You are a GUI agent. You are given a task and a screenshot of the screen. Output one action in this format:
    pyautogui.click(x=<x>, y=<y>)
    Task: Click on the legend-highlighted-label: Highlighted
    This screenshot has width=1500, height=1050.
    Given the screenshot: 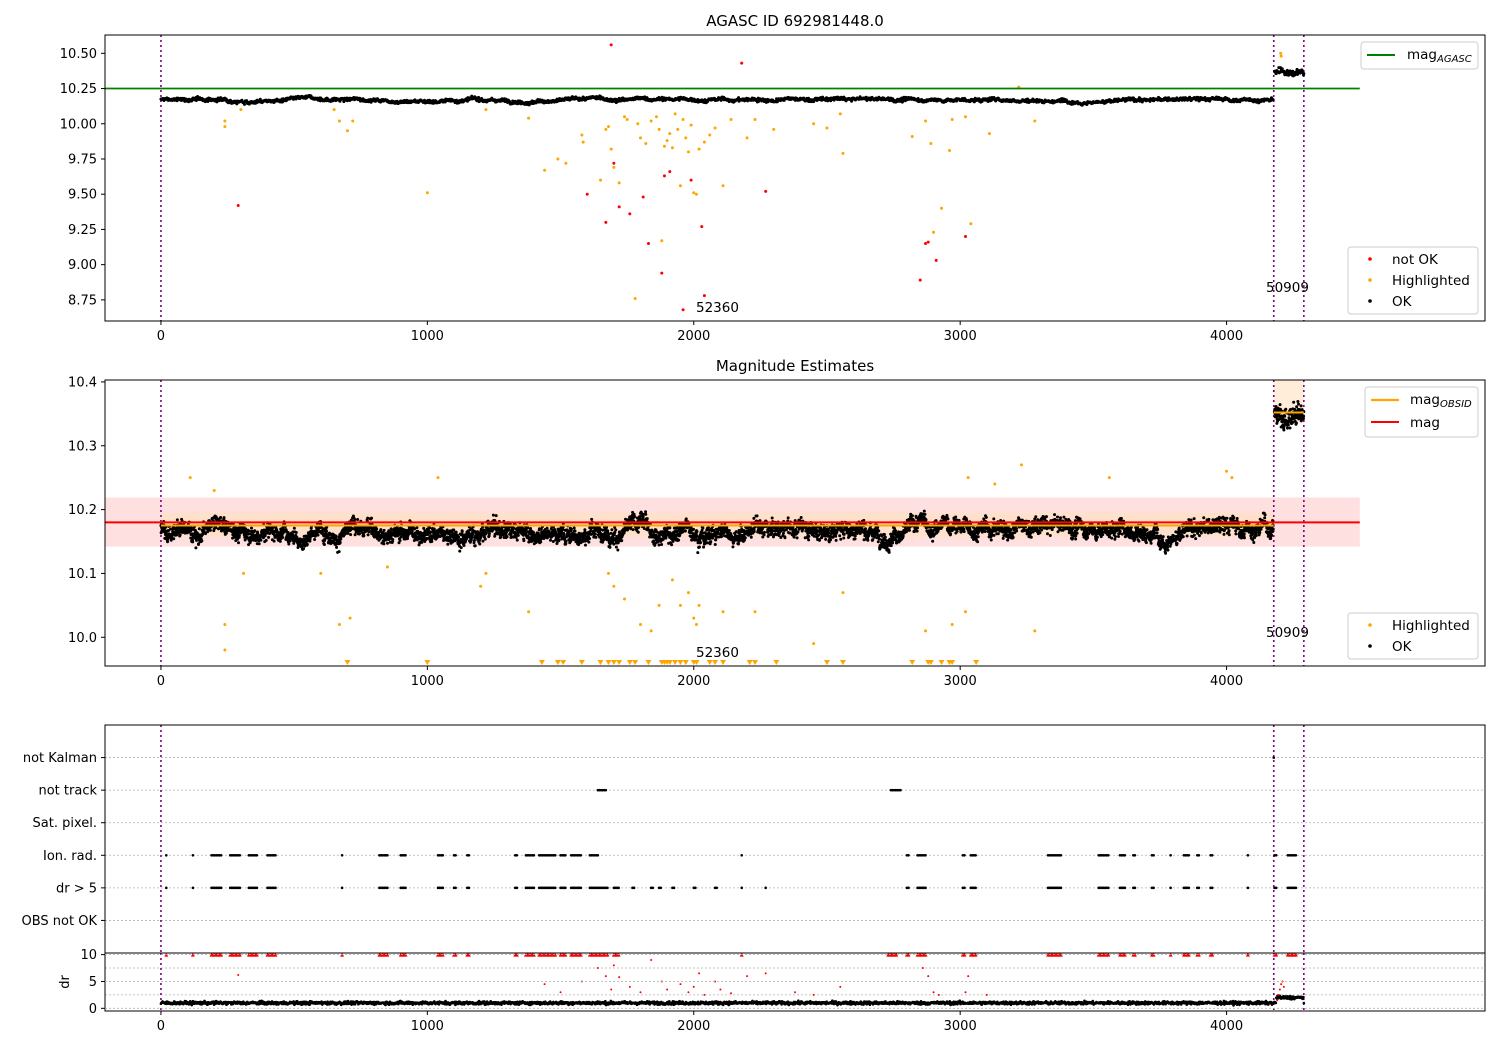 What is the action you would take?
    pyautogui.click(x=1431, y=281)
    